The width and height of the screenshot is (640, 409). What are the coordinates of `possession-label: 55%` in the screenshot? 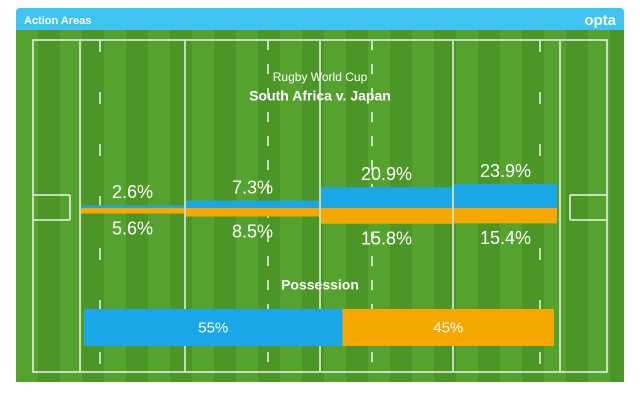 It's located at (213, 327).